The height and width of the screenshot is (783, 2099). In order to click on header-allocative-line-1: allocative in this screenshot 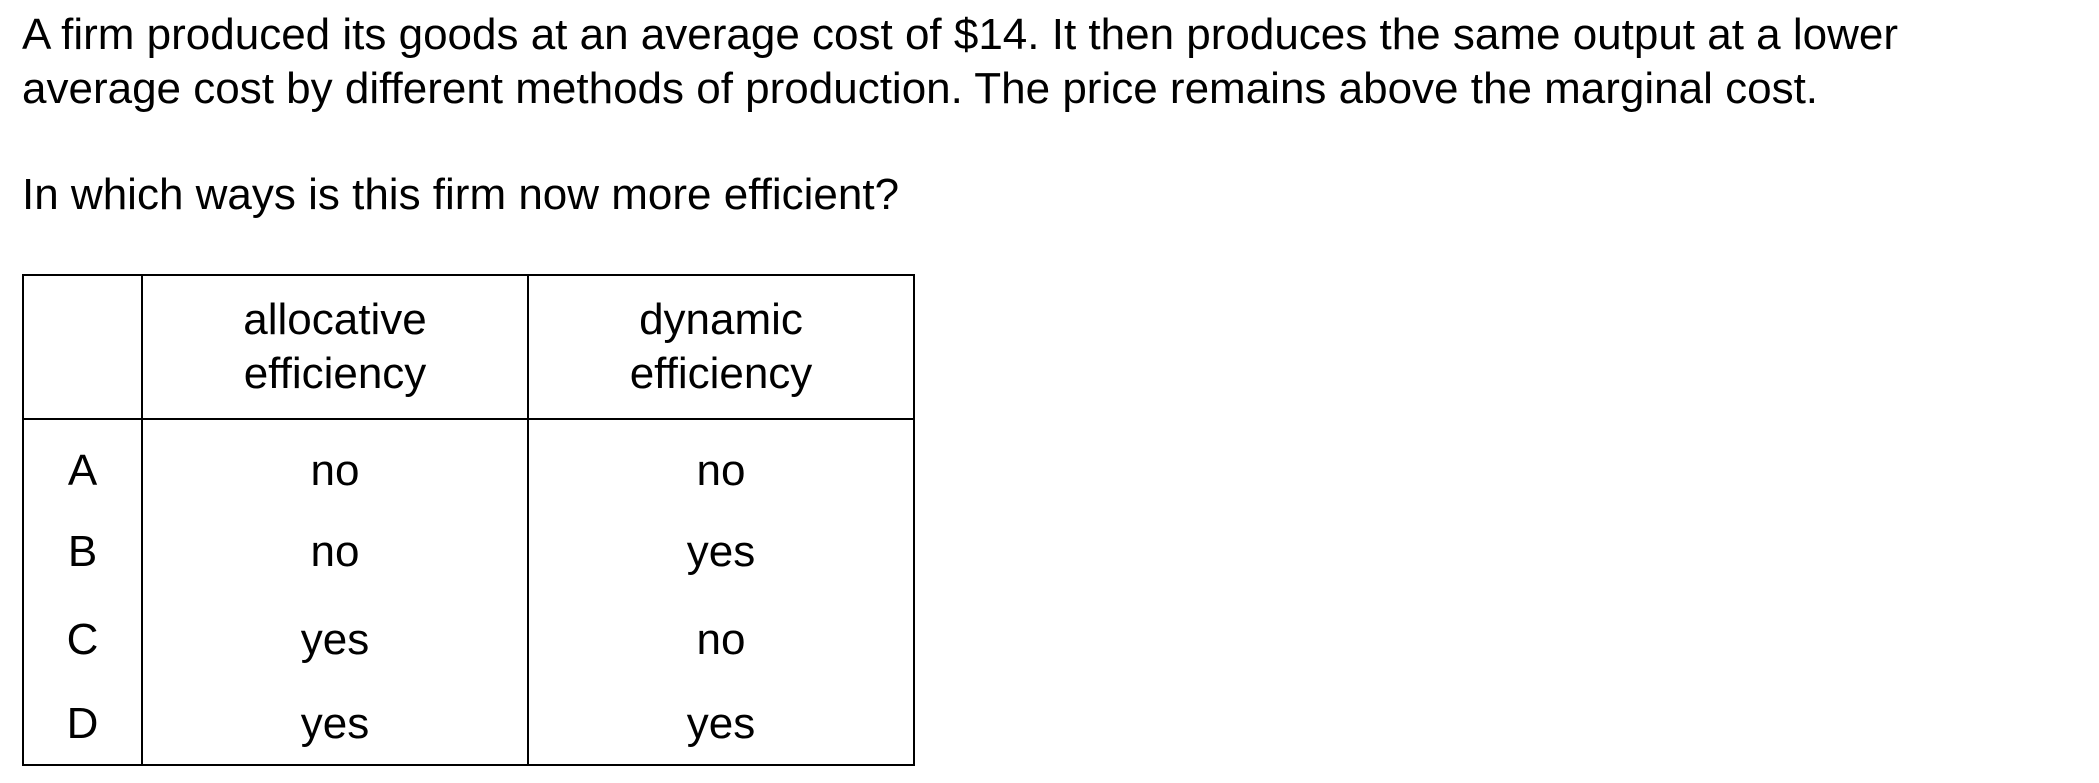, I will do `click(335, 319)`.